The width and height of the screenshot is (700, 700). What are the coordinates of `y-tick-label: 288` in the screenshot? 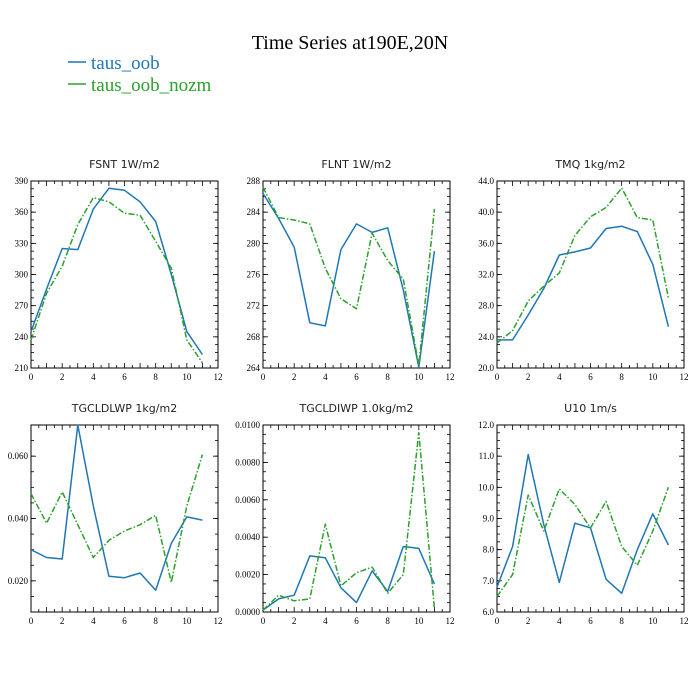 It's located at (254, 181).